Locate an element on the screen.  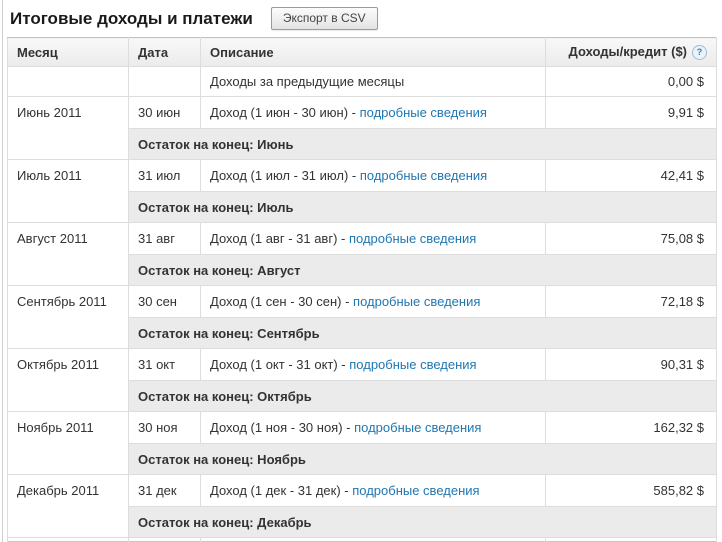
date-cell: 31 июл is located at coordinates (164, 175).